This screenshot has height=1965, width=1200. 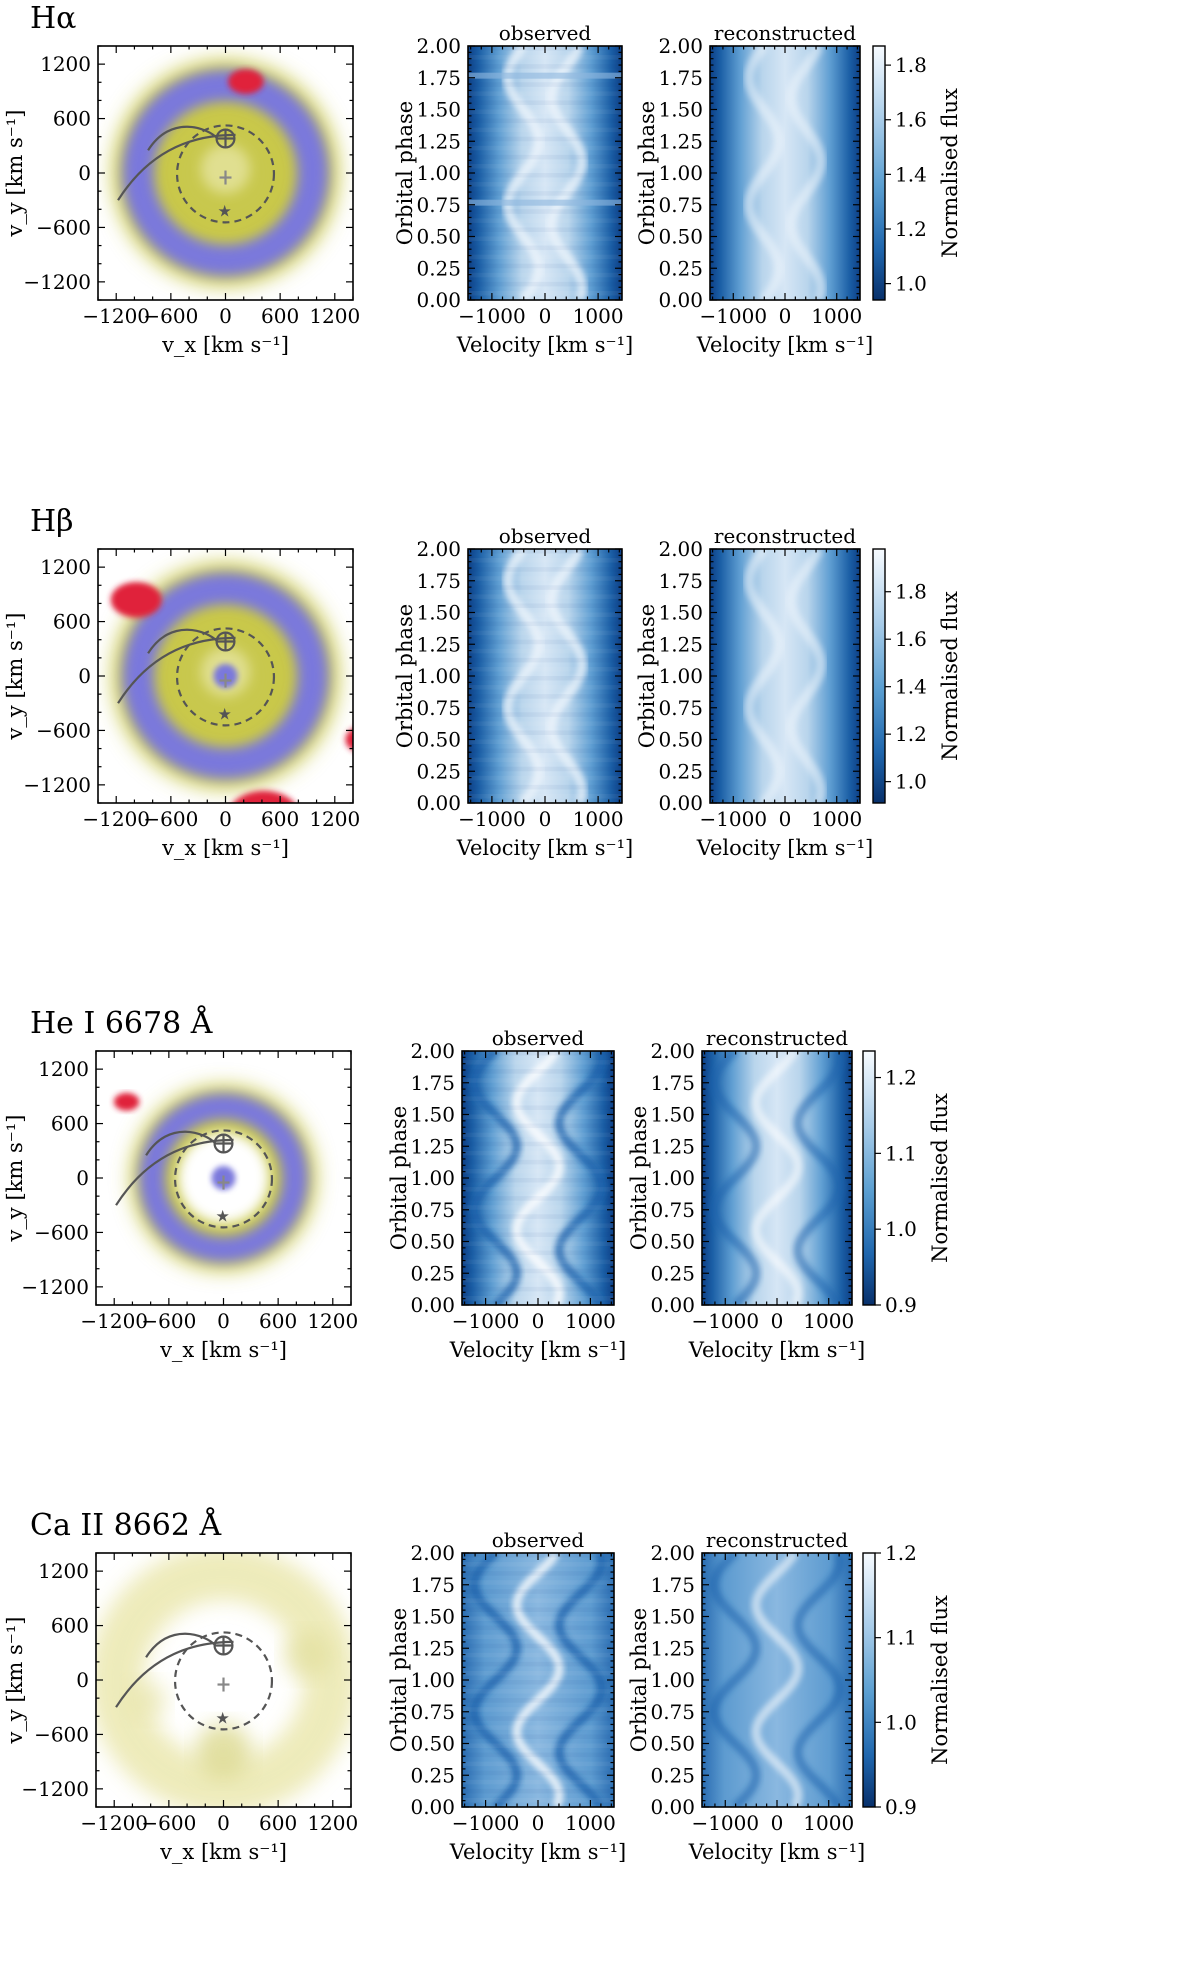 What do you see at coordinates (784, 345) in the screenshot?
I see `velocity-axis-label: Velocity [km s⁻¹]` at bounding box center [784, 345].